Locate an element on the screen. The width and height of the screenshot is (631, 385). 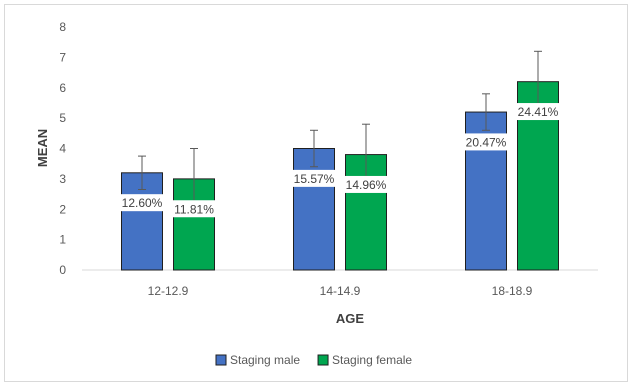
y-axis-ticks: 0 1 2 3 4 5 6 7 8 is located at coordinates (62, 148).